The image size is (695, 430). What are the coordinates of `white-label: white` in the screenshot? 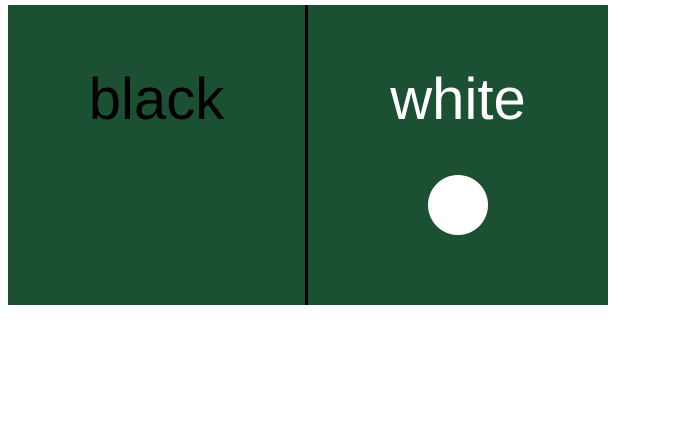 It's located at (458, 99).